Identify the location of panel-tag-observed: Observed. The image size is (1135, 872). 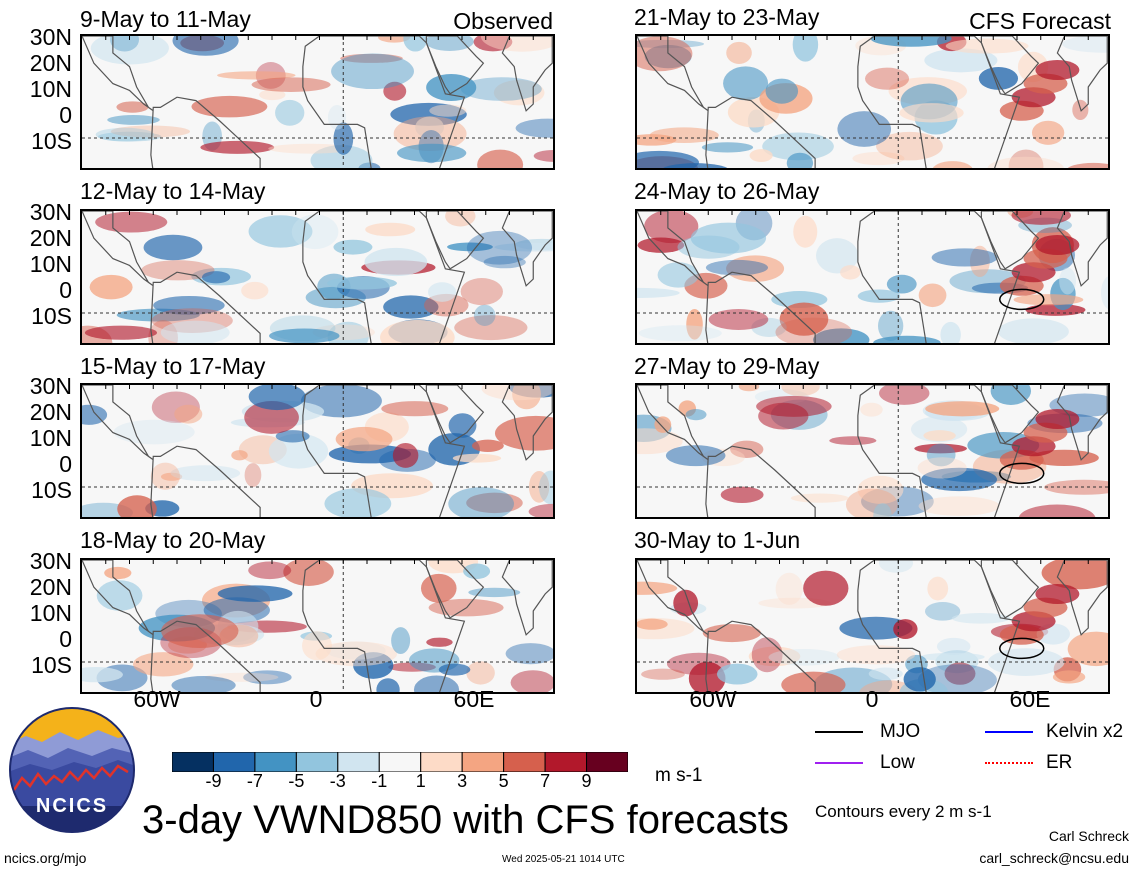
(503, 21).